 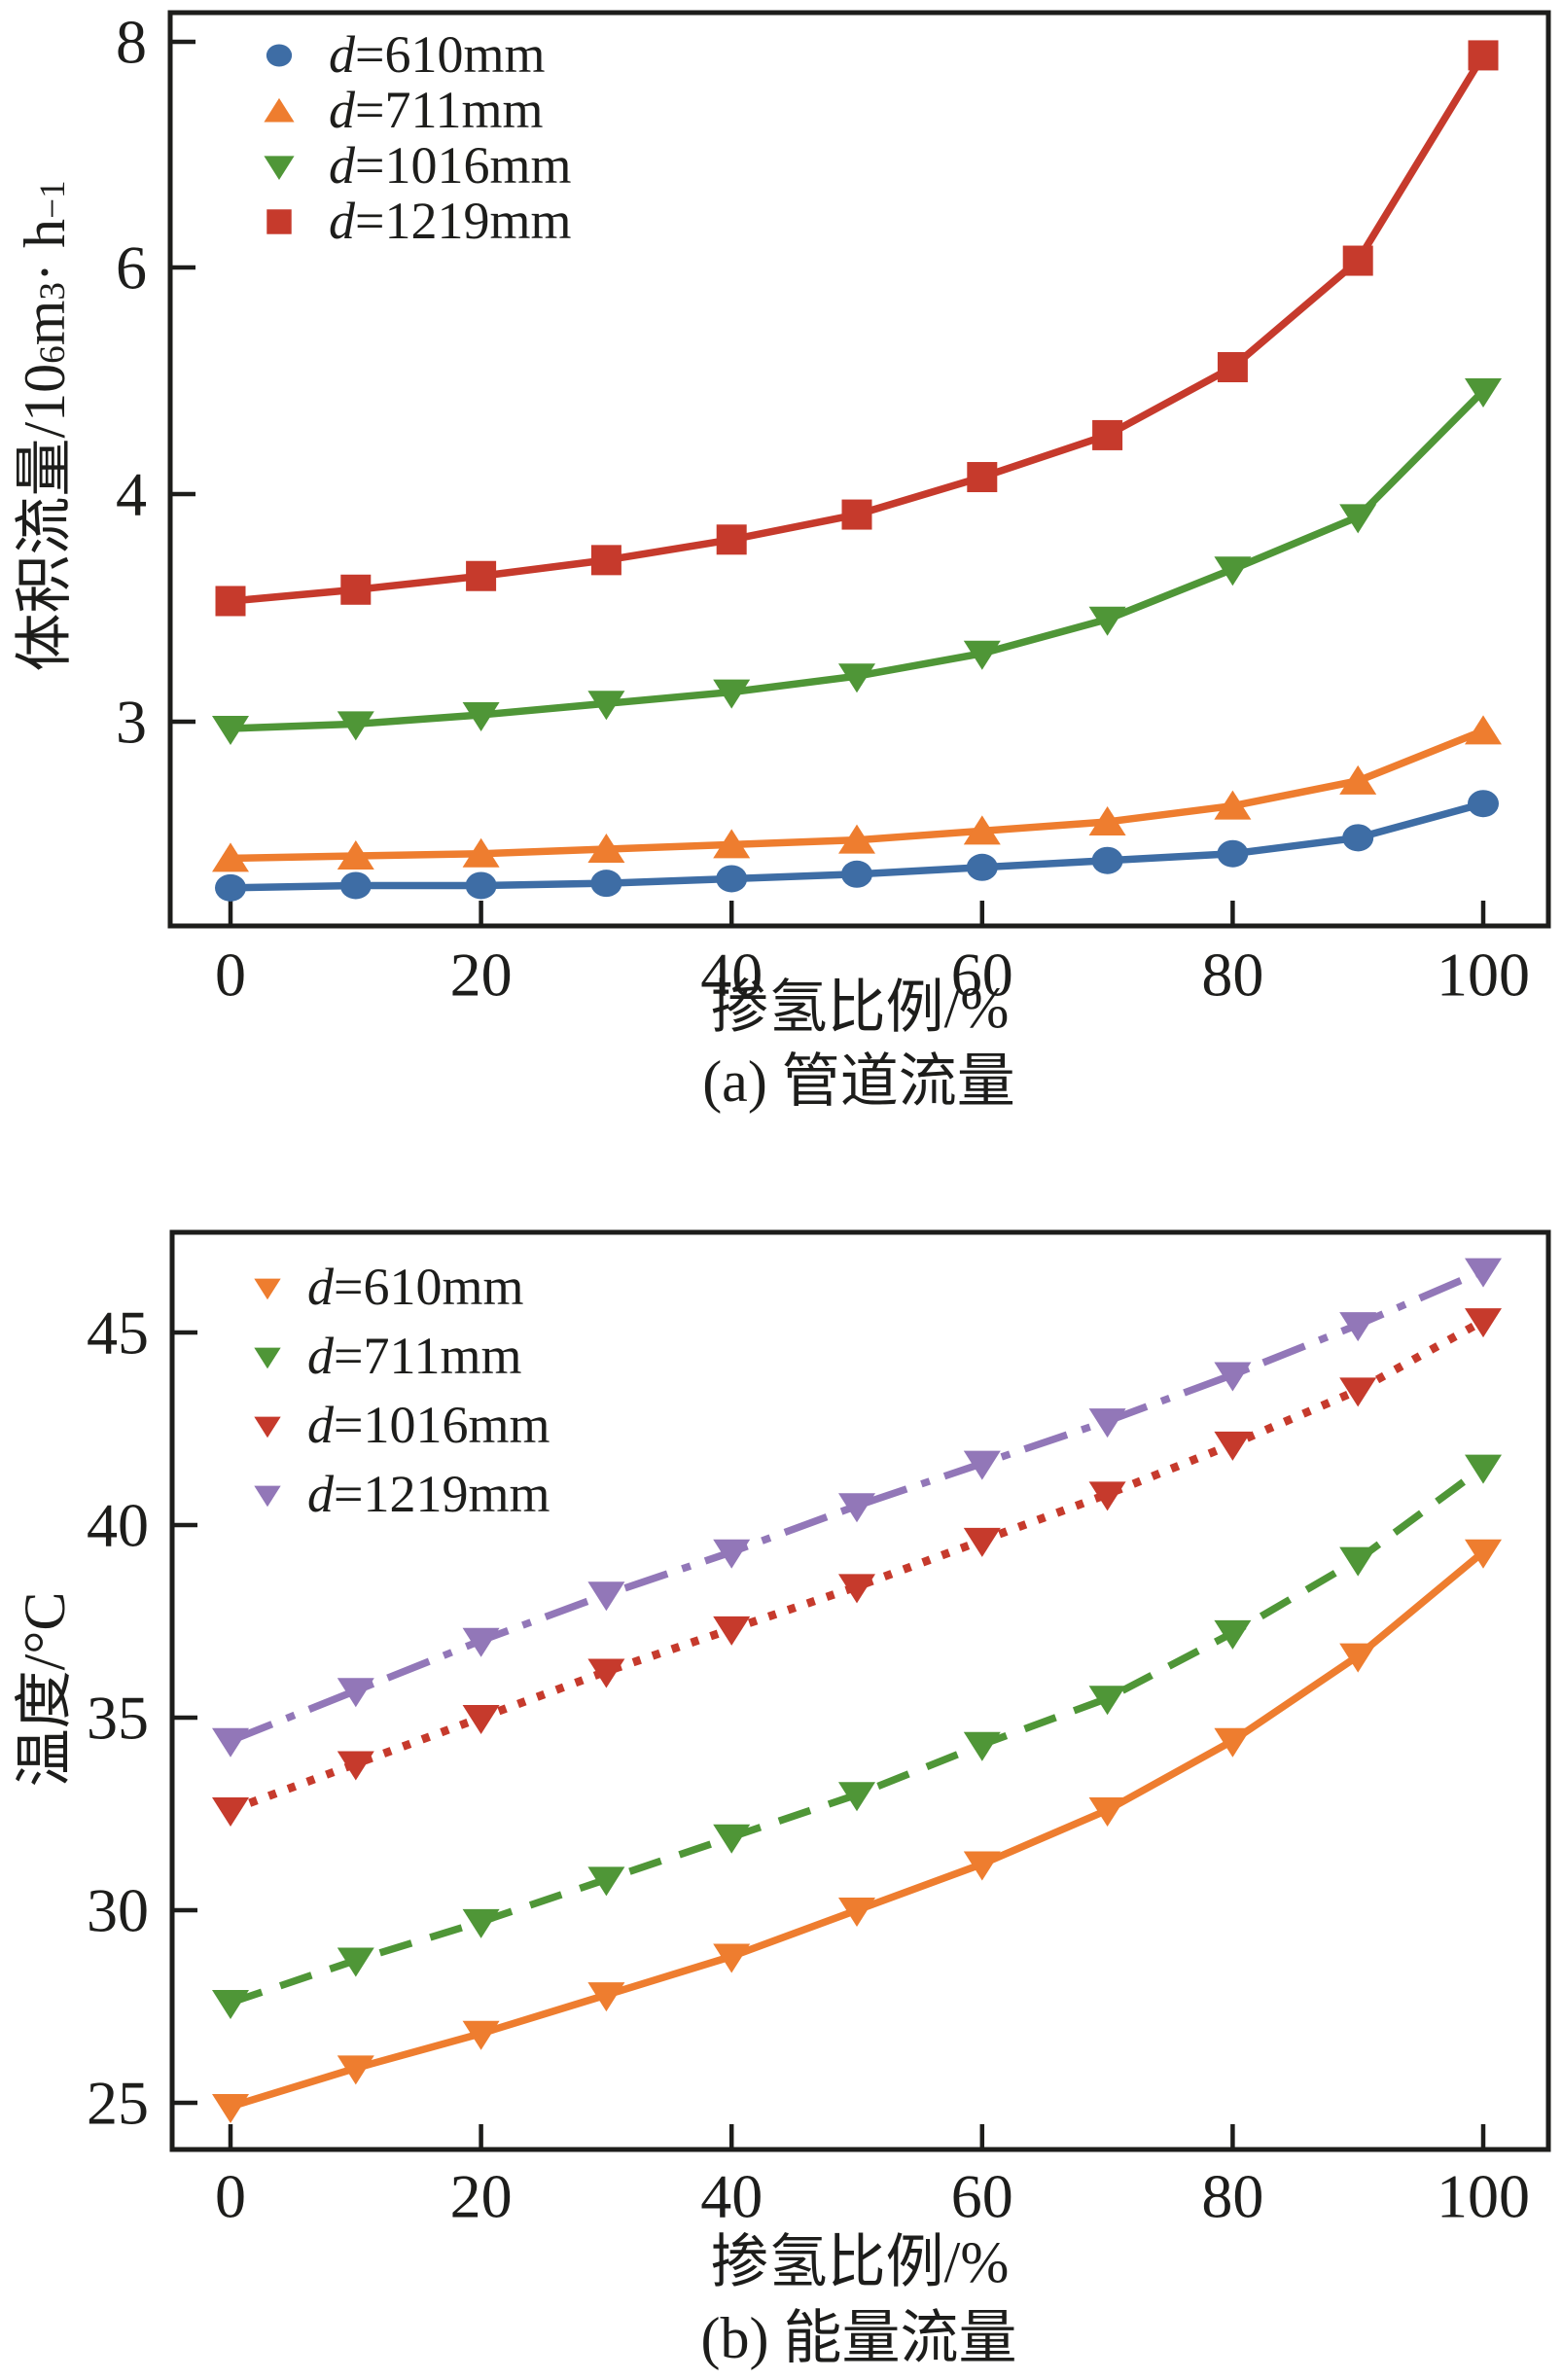 I want to click on x-tick-label: 60, so click(x=982, y=975).